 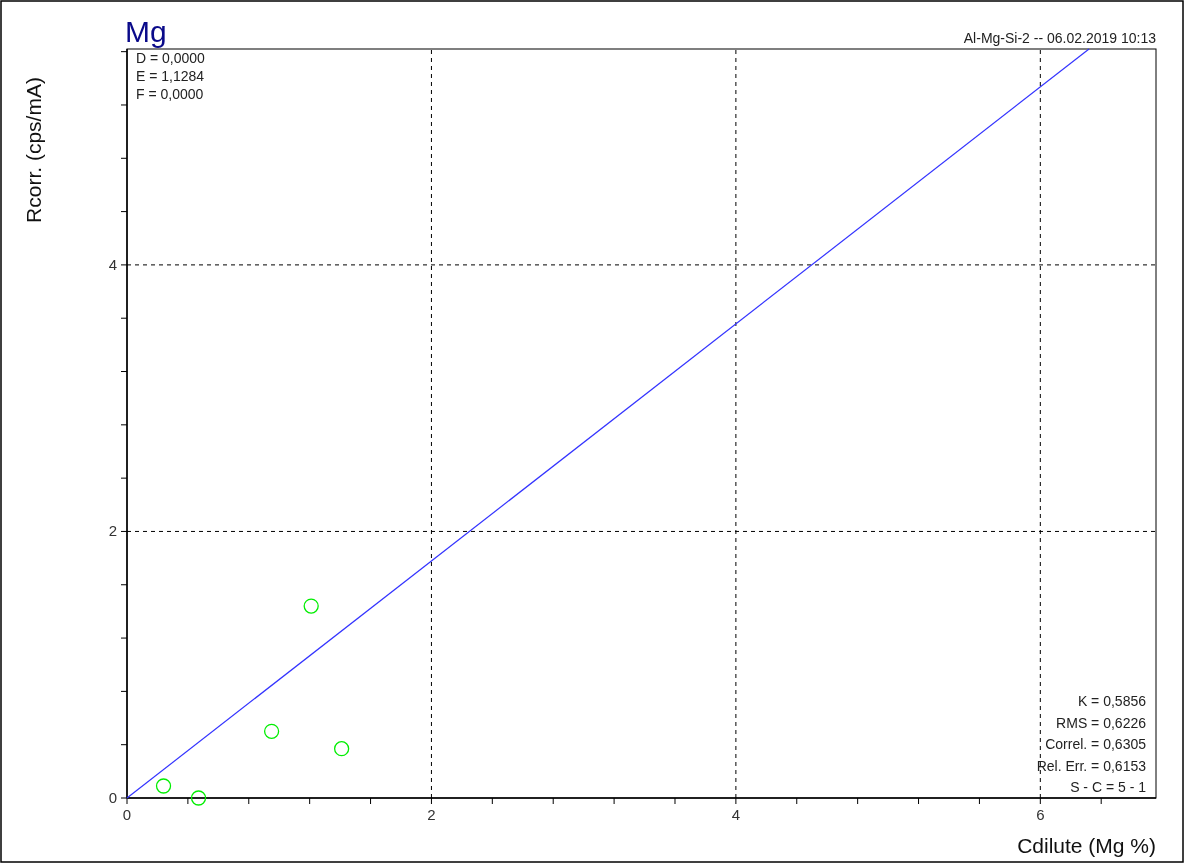 What do you see at coordinates (171, 58) in the screenshot?
I see `annotation: D = 0,0000` at bounding box center [171, 58].